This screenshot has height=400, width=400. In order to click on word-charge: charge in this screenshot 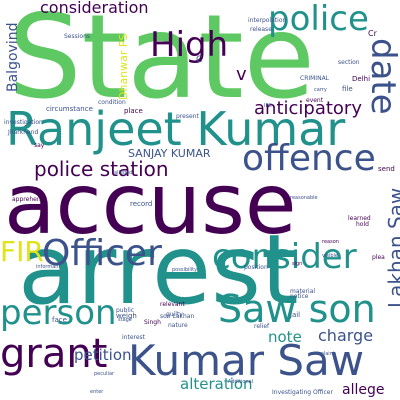, I will do `click(346, 335)`.